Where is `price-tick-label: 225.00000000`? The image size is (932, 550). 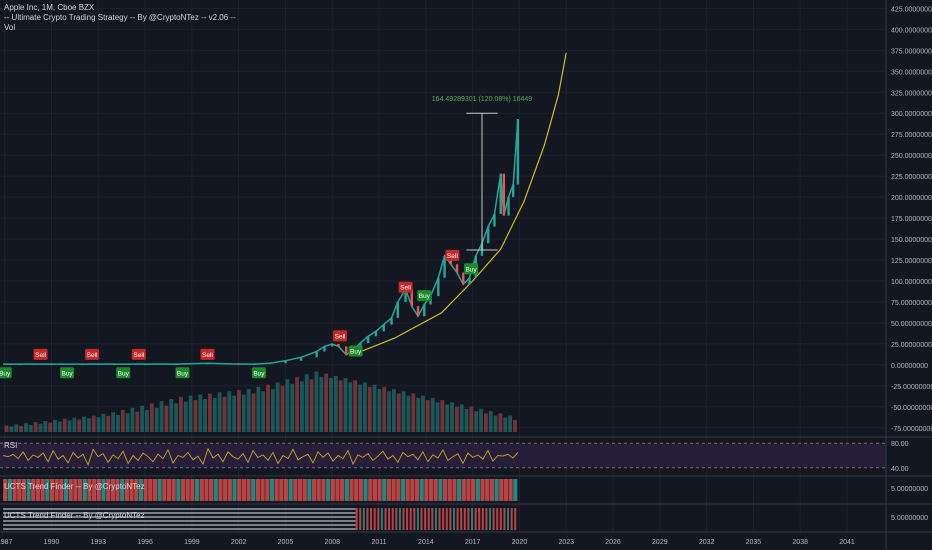
price-tick-label: 225.00000000 is located at coordinates (911, 177).